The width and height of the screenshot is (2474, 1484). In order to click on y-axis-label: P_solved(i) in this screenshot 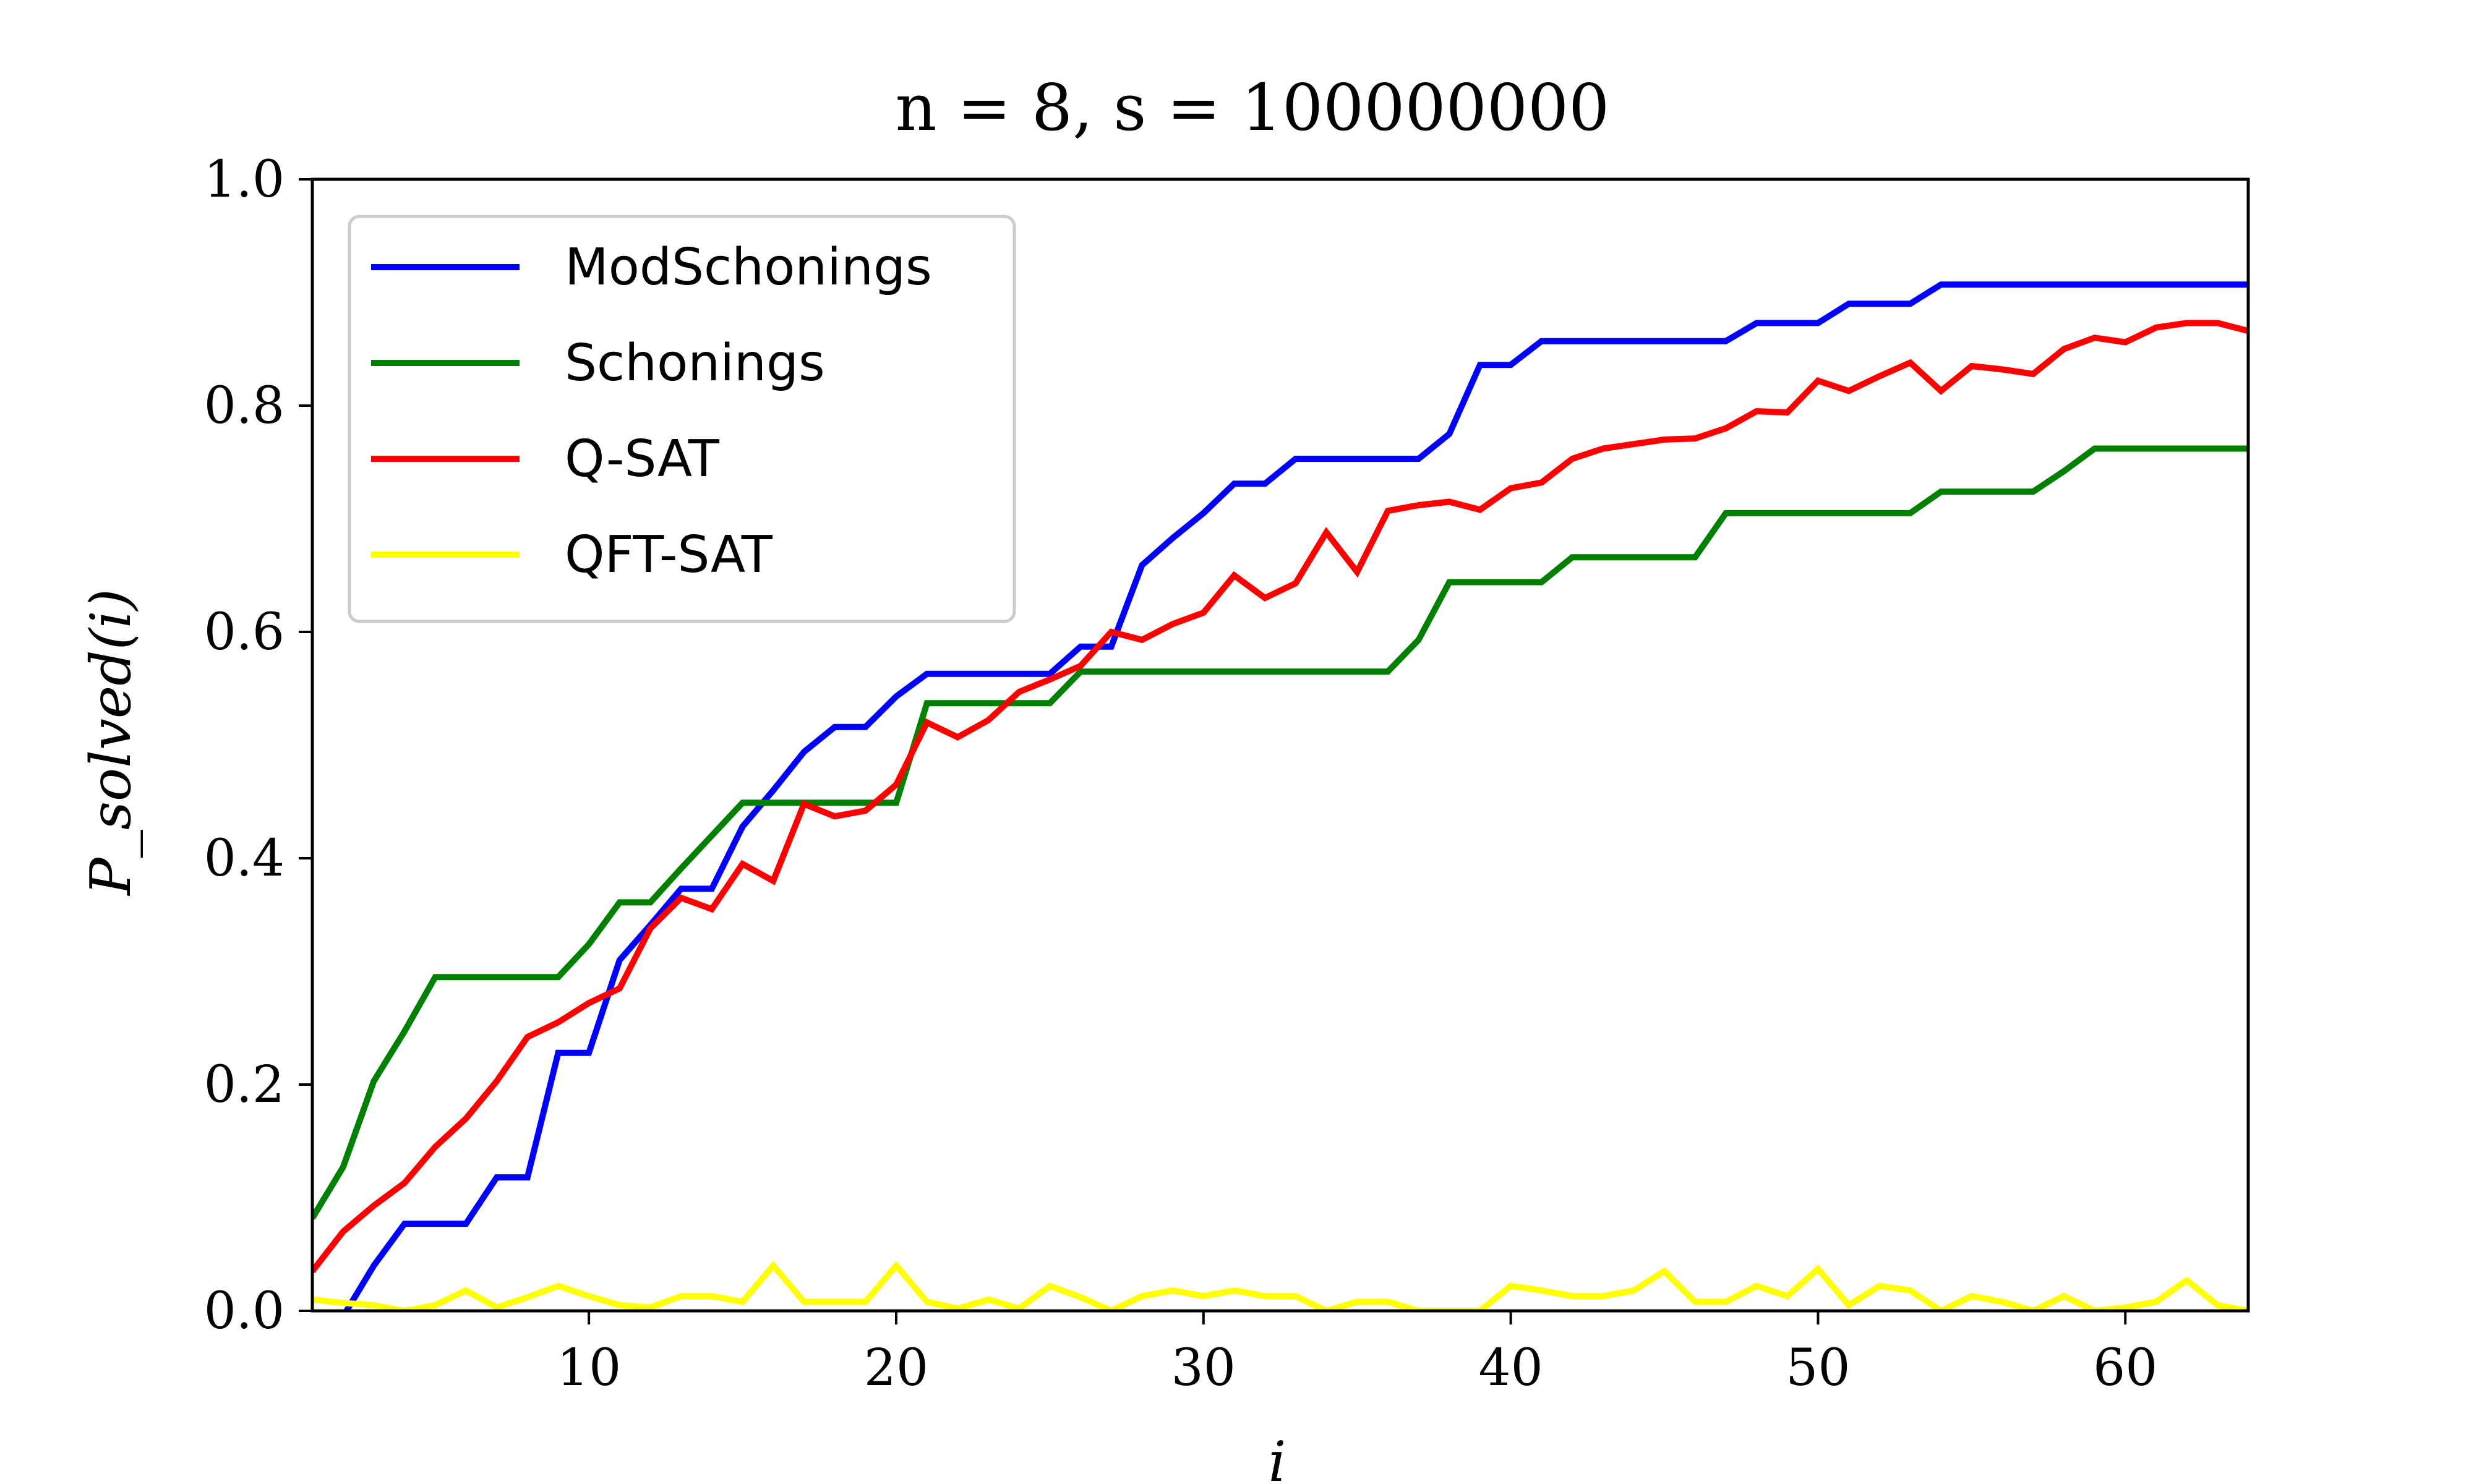, I will do `click(111, 742)`.